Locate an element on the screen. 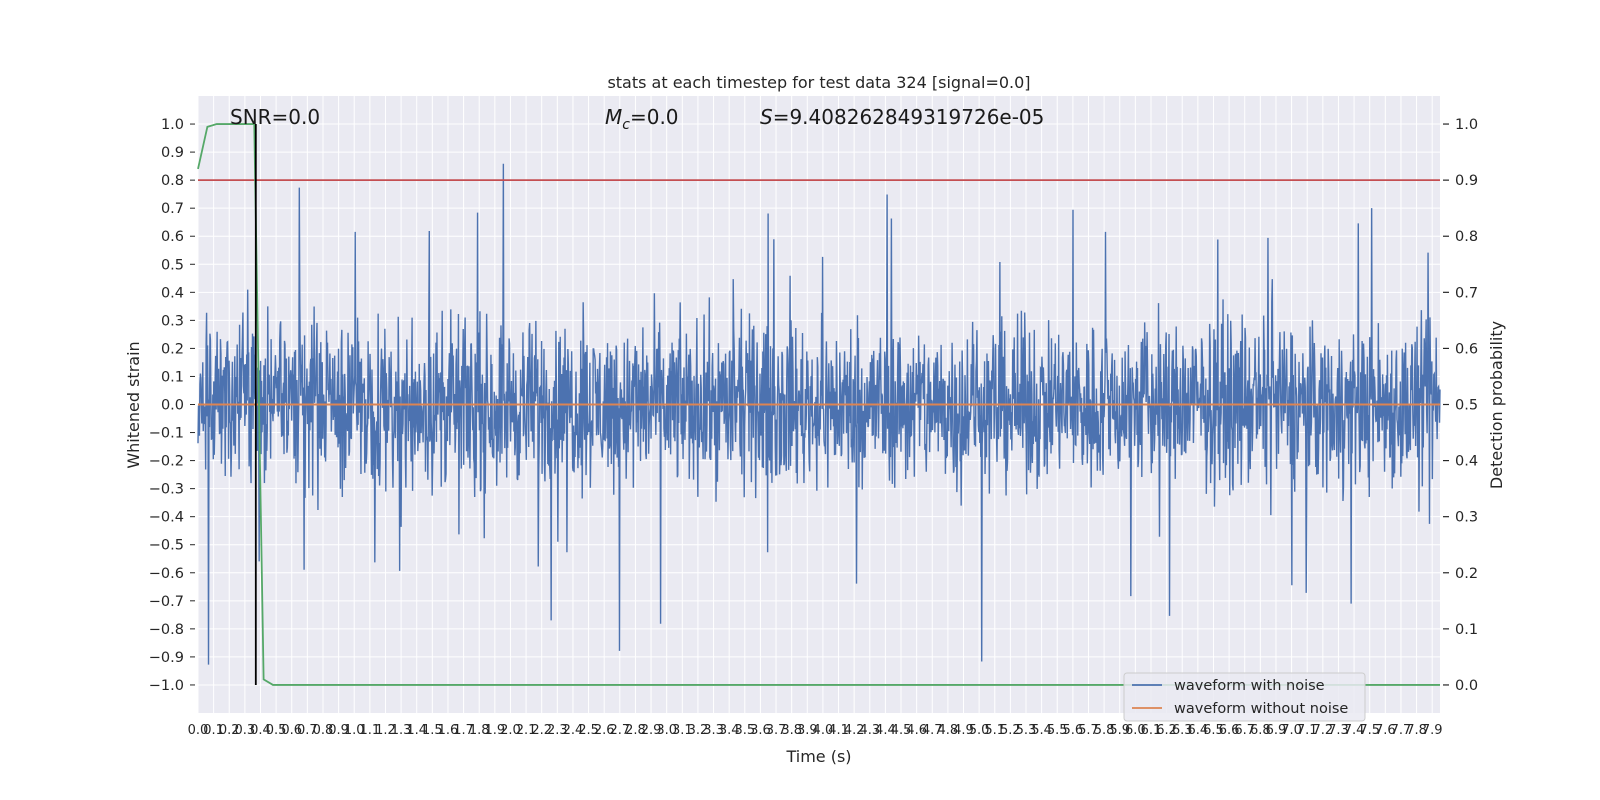 This screenshot has height=800, width=1600. x-tick-label: 6.9 is located at coordinates (1276, 730).